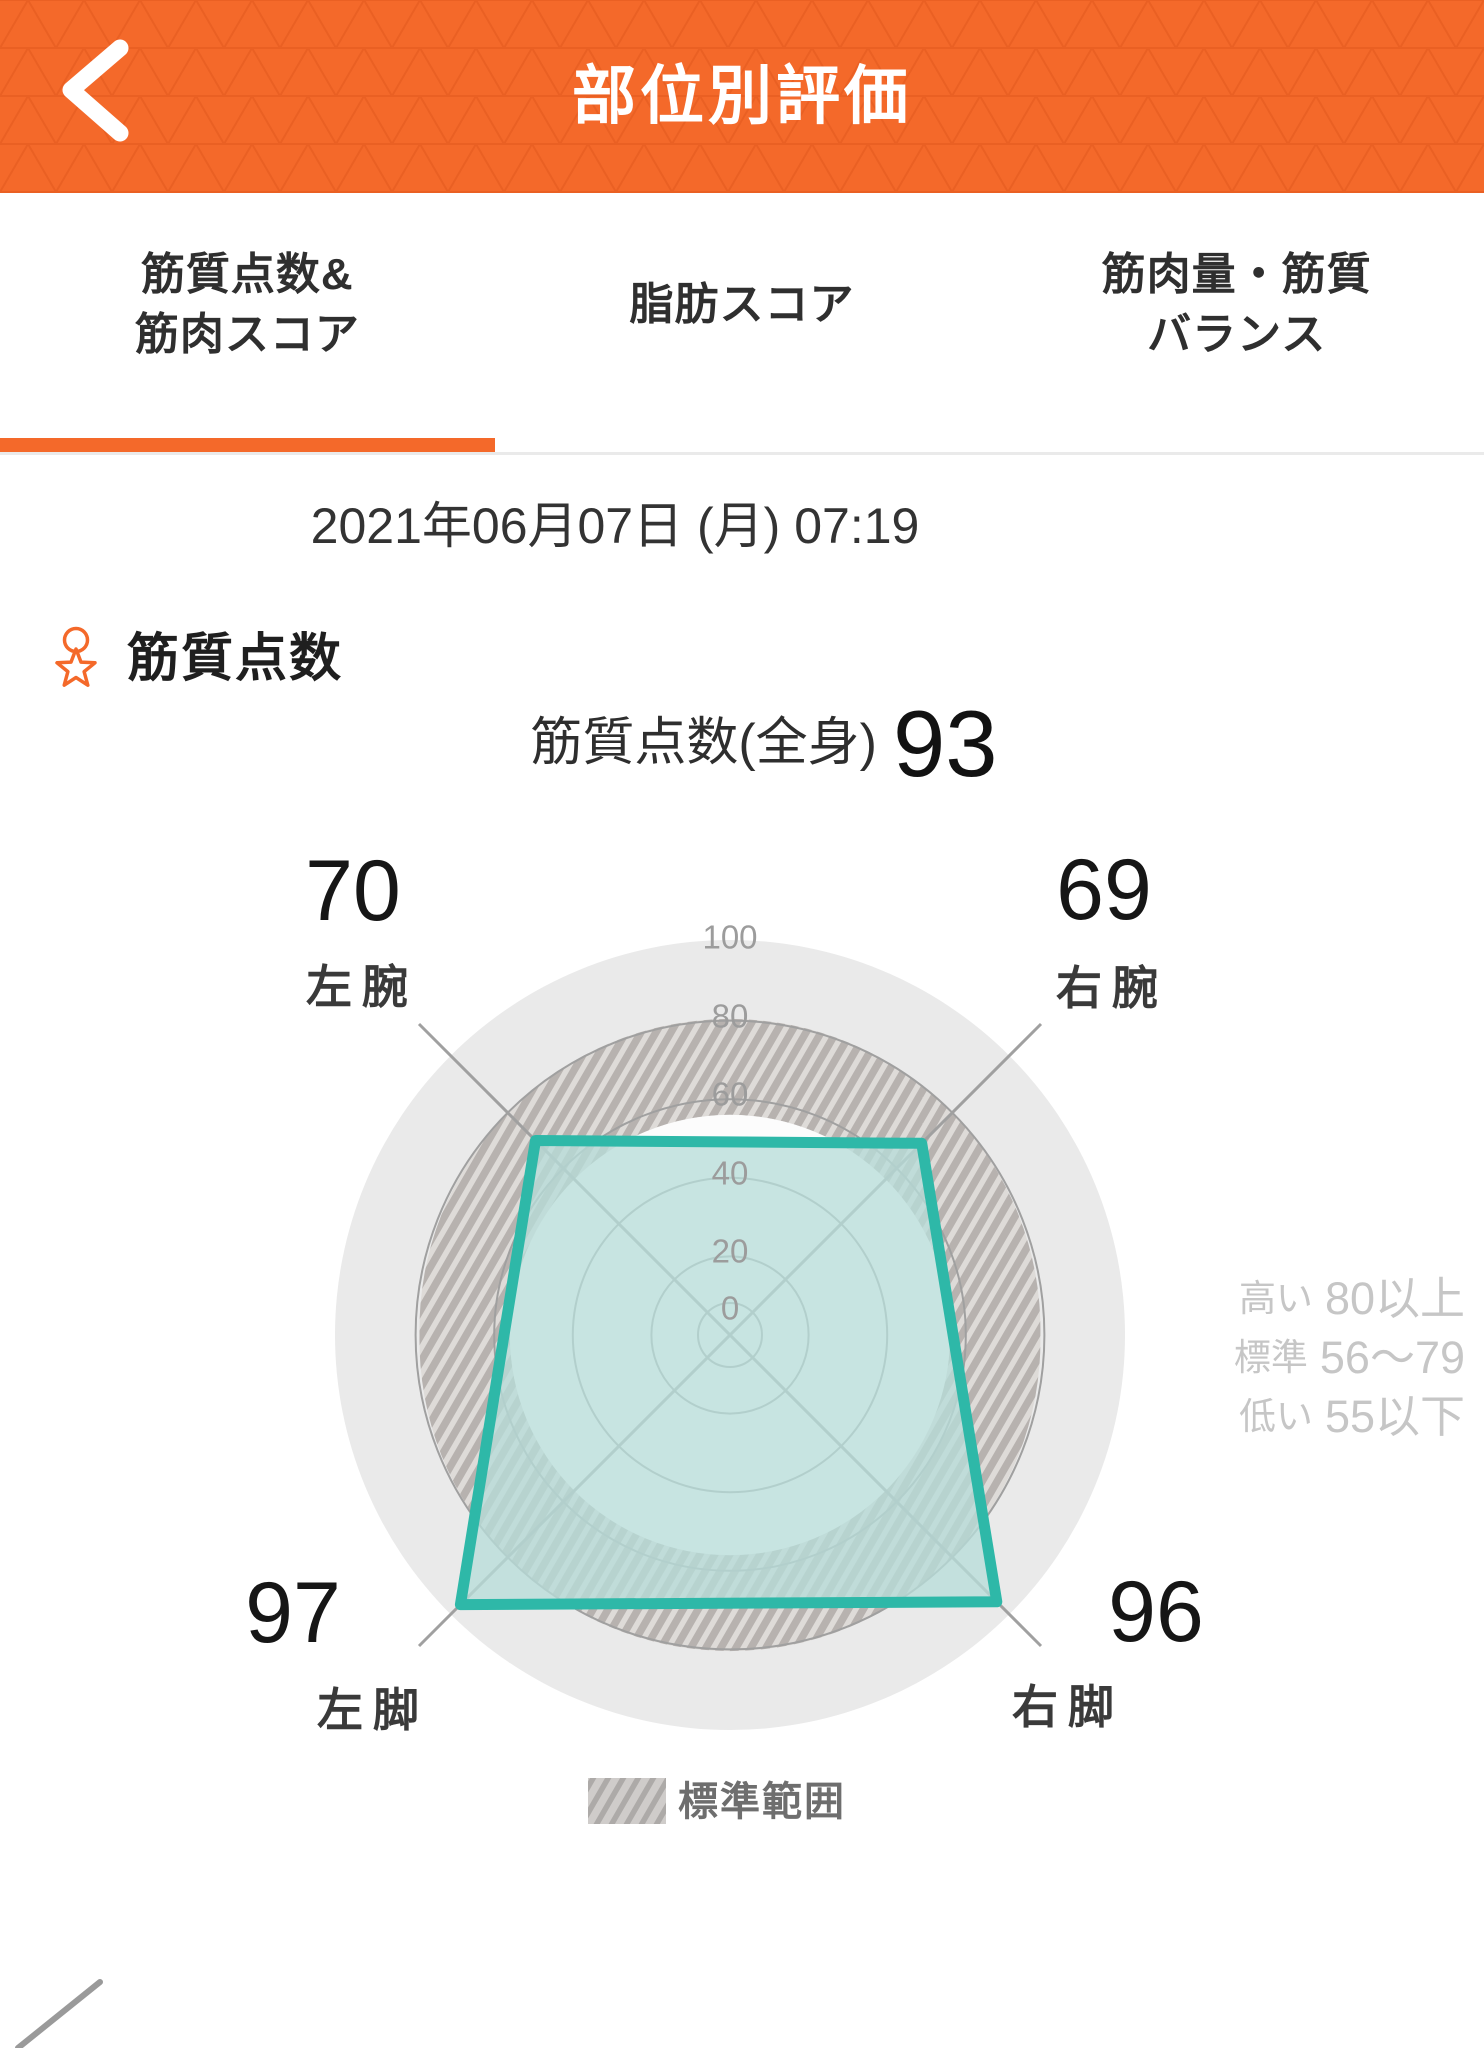 Image resolution: width=1484 pixels, height=2048 pixels. I want to click on svg-text: 96, so click(1156, 1612).